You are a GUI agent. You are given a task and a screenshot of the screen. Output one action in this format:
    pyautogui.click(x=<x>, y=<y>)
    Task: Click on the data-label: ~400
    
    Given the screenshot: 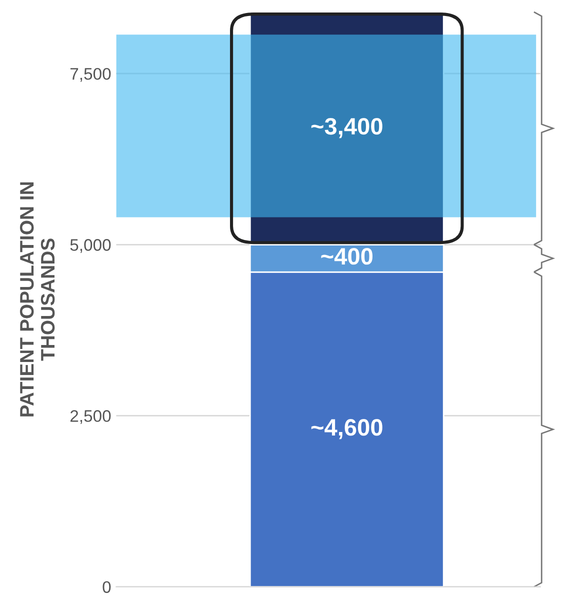 What is the action you would take?
    pyautogui.click(x=346, y=256)
    